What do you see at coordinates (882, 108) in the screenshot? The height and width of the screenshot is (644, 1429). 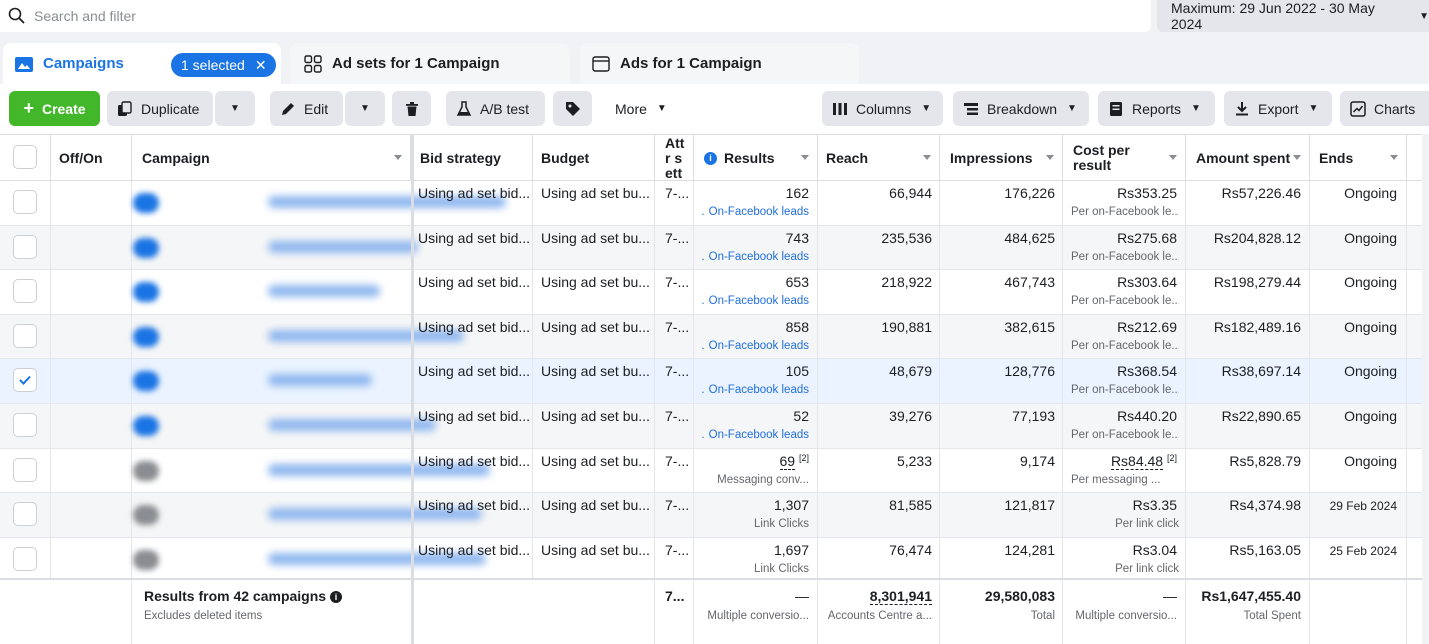 I see `columns-button: Columns ▼` at bounding box center [882, 108].